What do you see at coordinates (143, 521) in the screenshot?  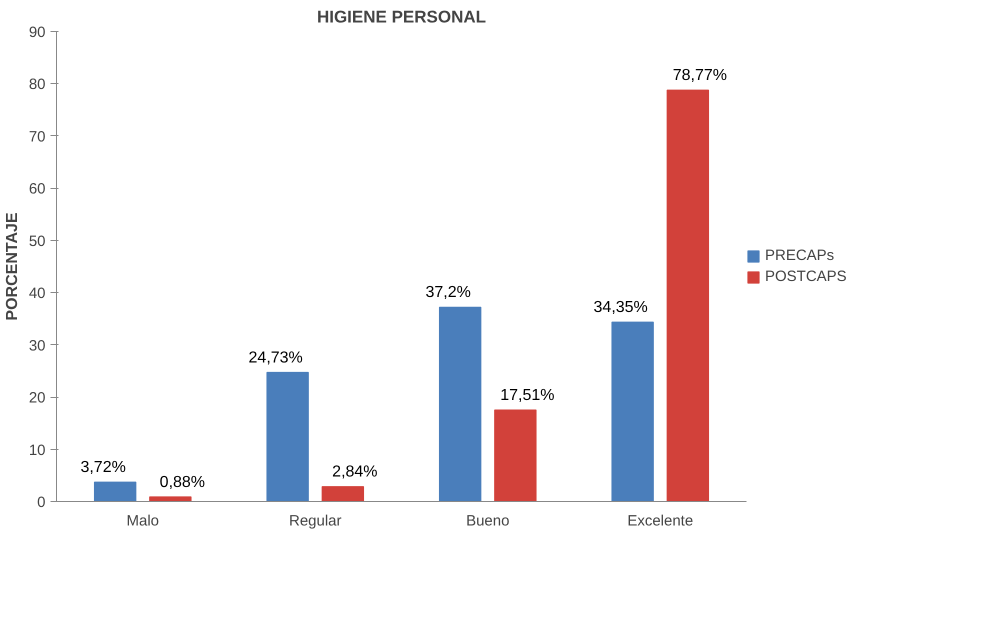 I see `x-tick-label: Malo` at bounding box center [143, 521].